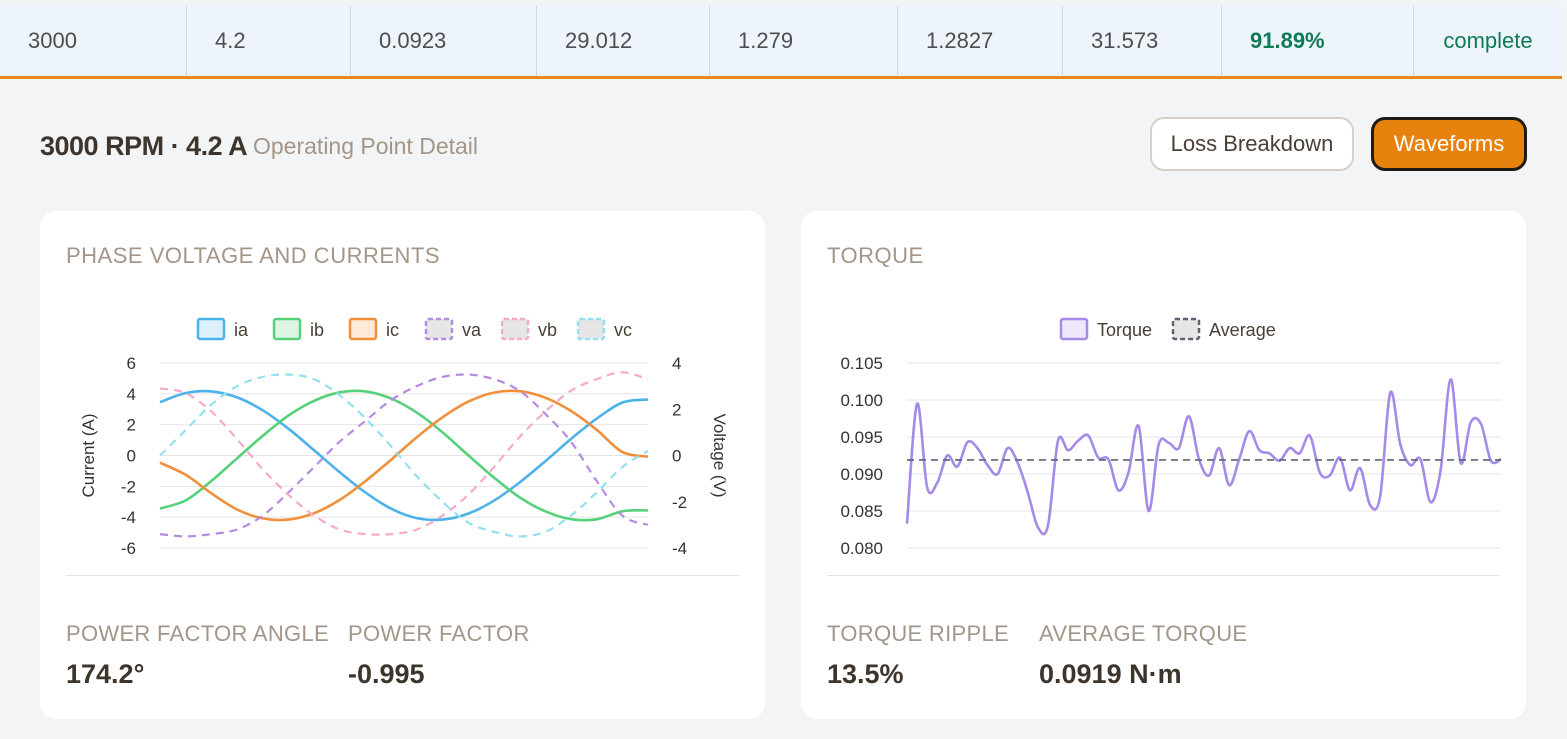 This screenshot has height=739, width=1567. What do you see at coordinates (241, 330) in the screenshot?
I see `legend-label-ia: ia` at bounding box center [241, 330].